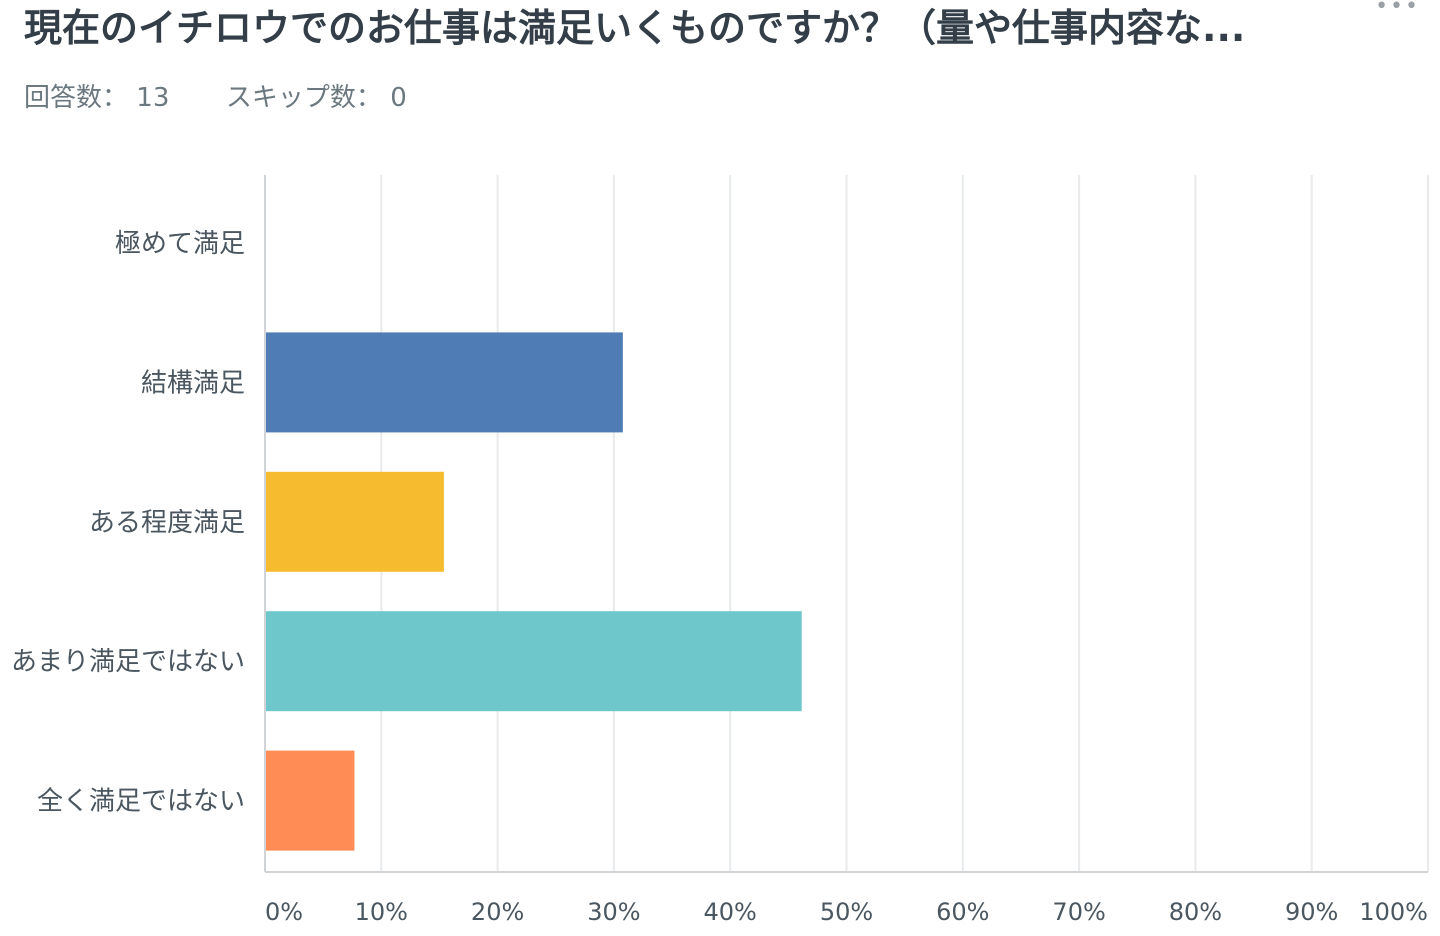 This screenshot has height=936, width=1440. Describe the element at coordinates (1397, 9) in the screenshot. I see `ellipsis-icon: •••` at that location.